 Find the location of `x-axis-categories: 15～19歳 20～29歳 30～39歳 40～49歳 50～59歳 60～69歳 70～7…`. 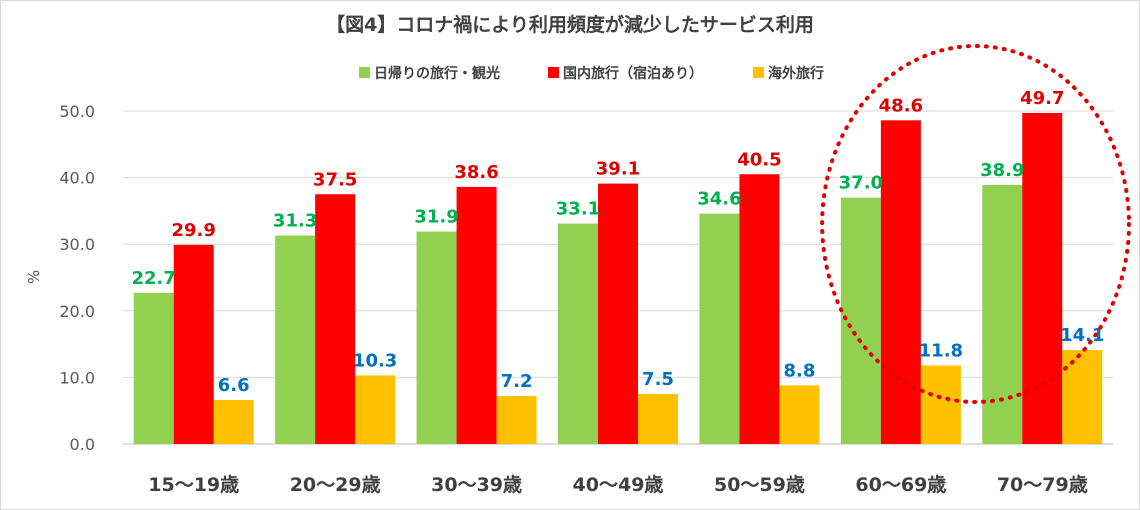

x-axis-categories: 15～19歳 20～29歳 30～39歳 40～49歳 50～59歳 60～69歳 70～7… is located at coordinates (617, 485).